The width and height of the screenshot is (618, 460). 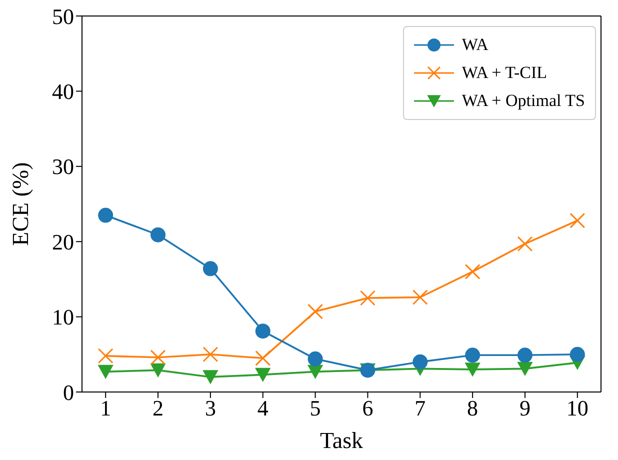 What do you see at coordinates (523, 101) in the screenshot?
I see `legend-label: WA + Optimal TS` at bounding box center [523, 101].